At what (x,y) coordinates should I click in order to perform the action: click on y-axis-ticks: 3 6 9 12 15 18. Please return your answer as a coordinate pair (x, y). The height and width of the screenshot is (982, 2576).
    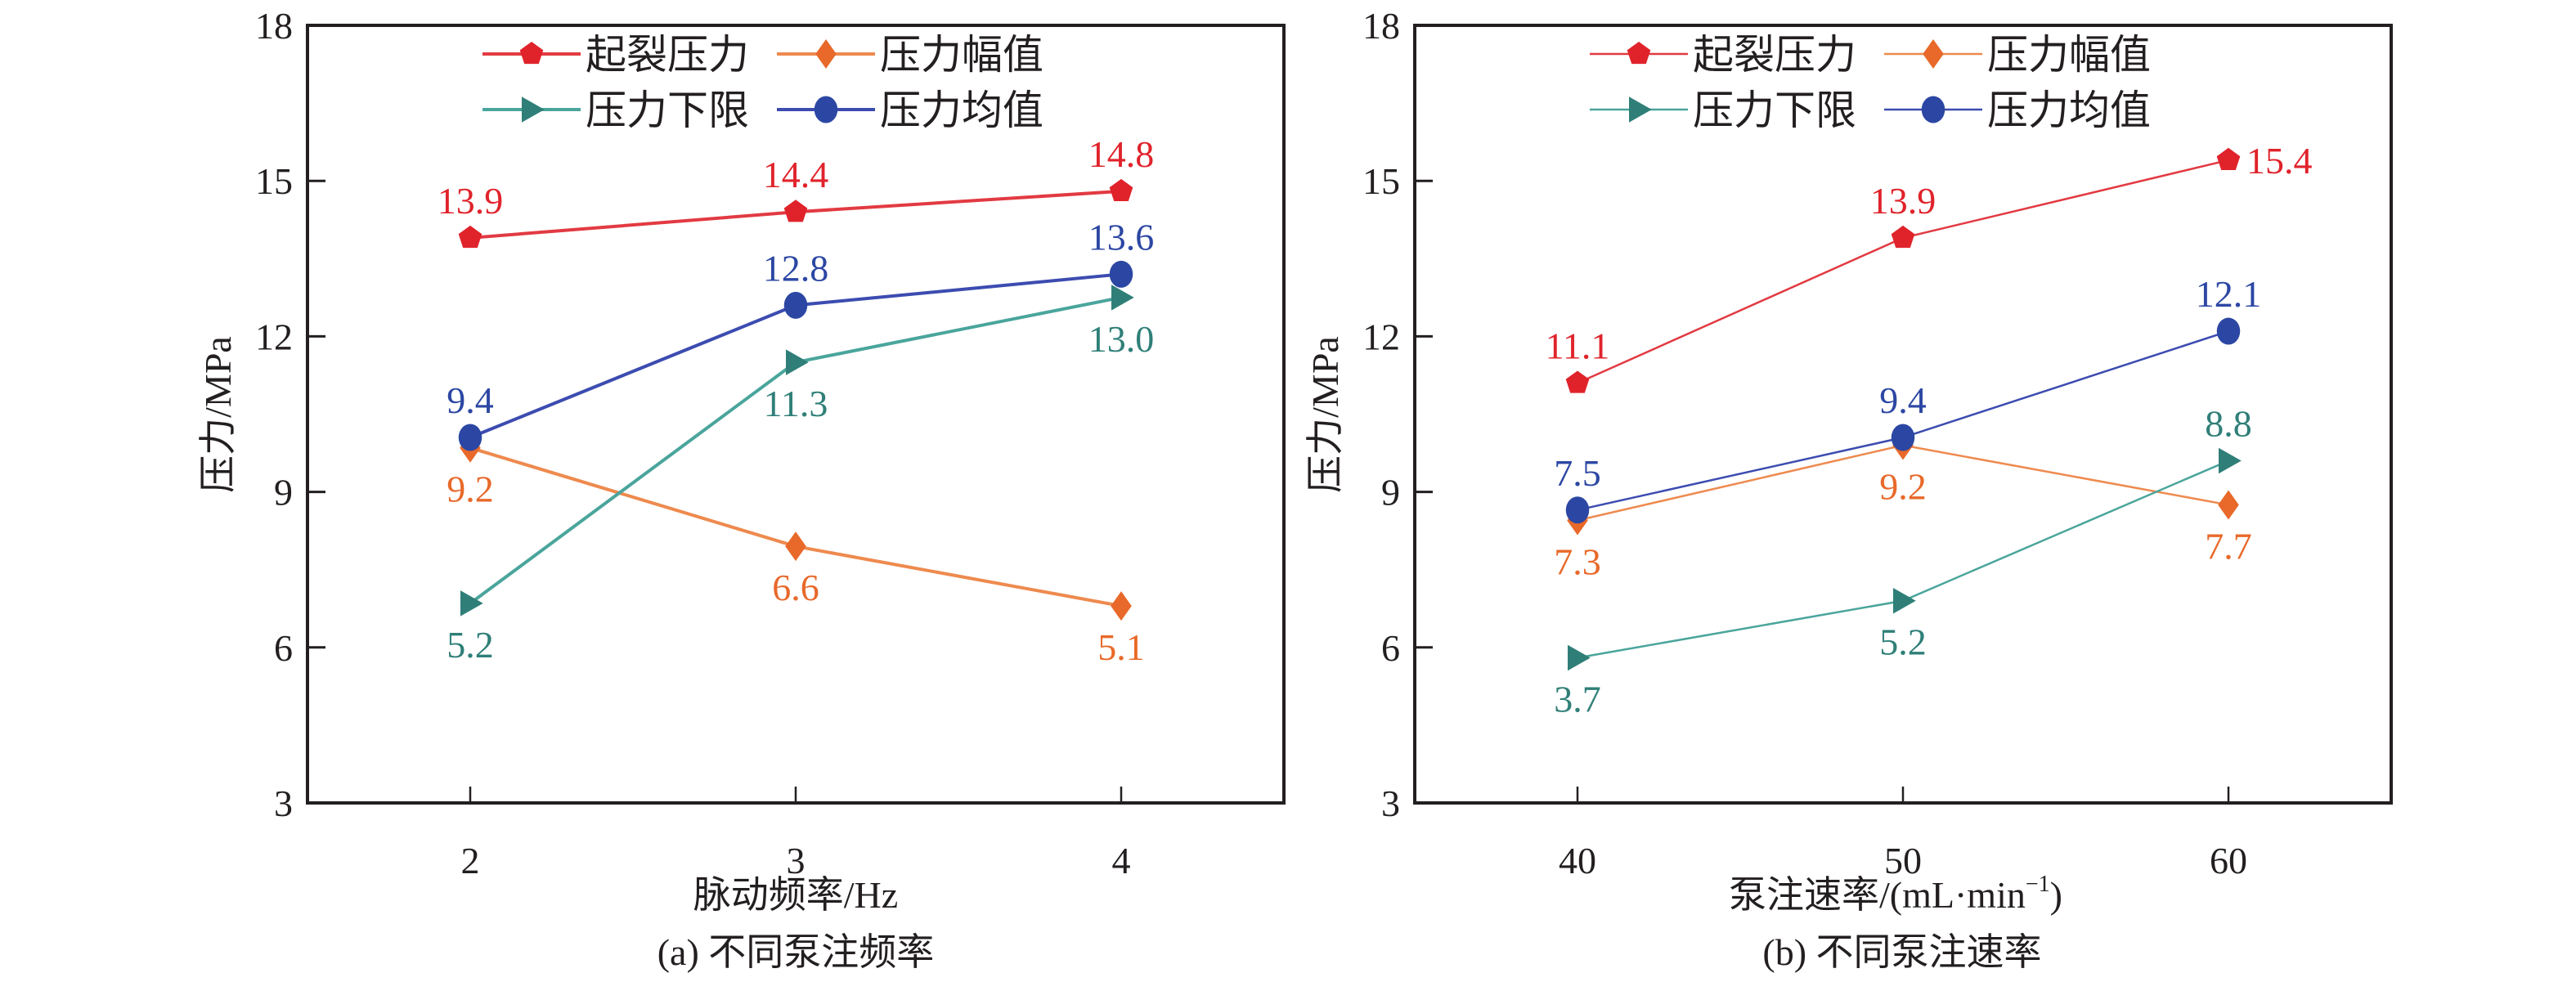
    Looking at the image, I should click on (290, 414).